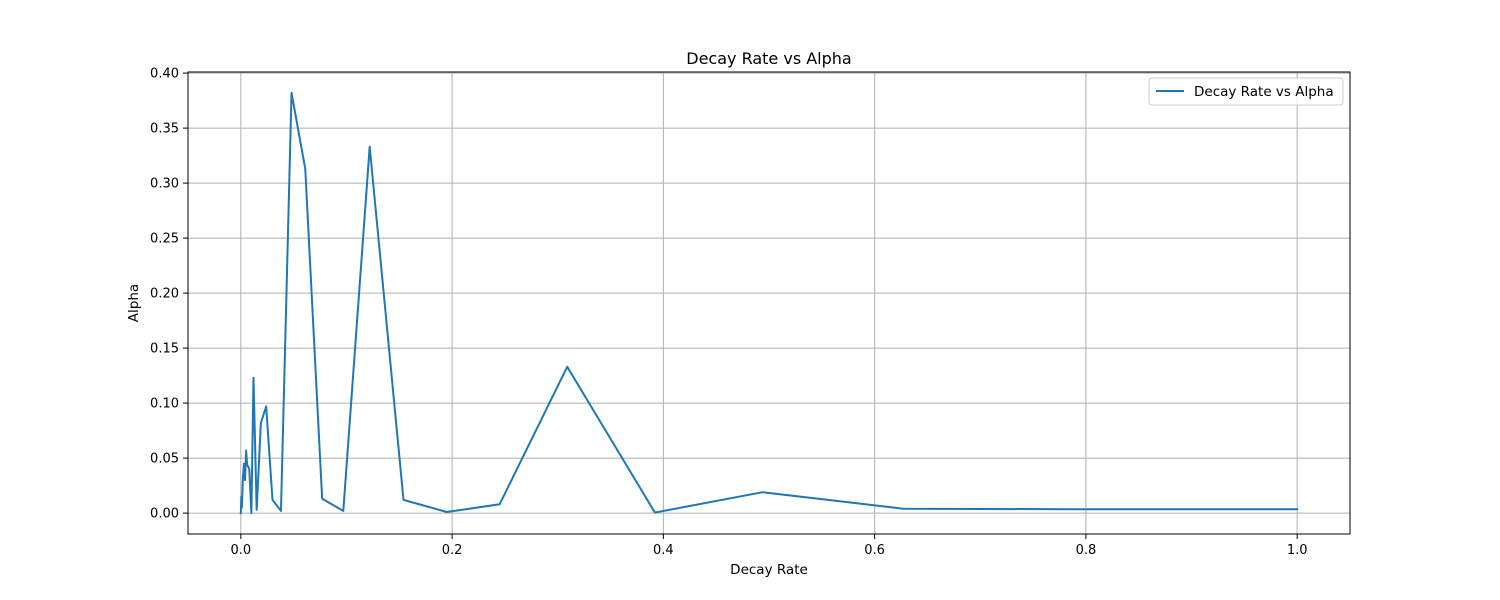 Image resolution: width=1500 pixels, height=600 pixels. I want to click on x-tick-label: 0.6, so click(874, 550).